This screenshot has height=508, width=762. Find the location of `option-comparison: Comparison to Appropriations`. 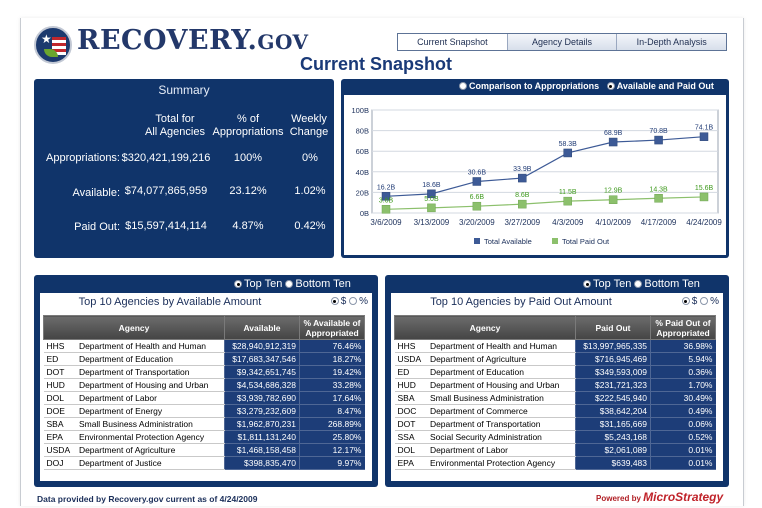

option-comparison: Comparison to Appropriations is located at coordinates (529, 86).